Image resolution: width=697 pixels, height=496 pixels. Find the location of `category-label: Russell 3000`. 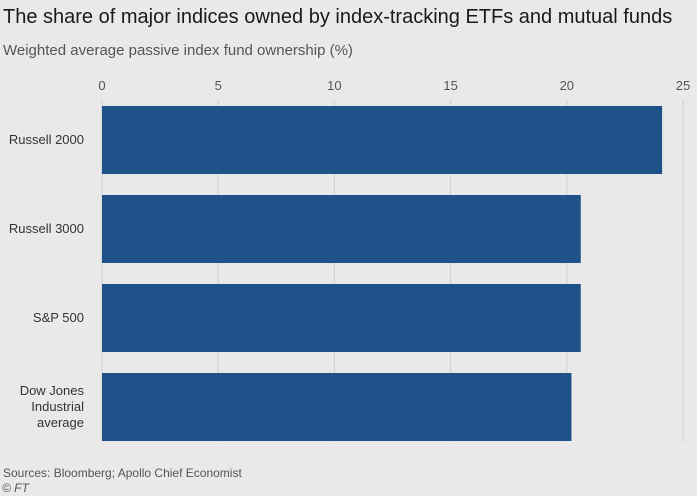

category-label: Russell 3000 is located at coordinates (46, 228).